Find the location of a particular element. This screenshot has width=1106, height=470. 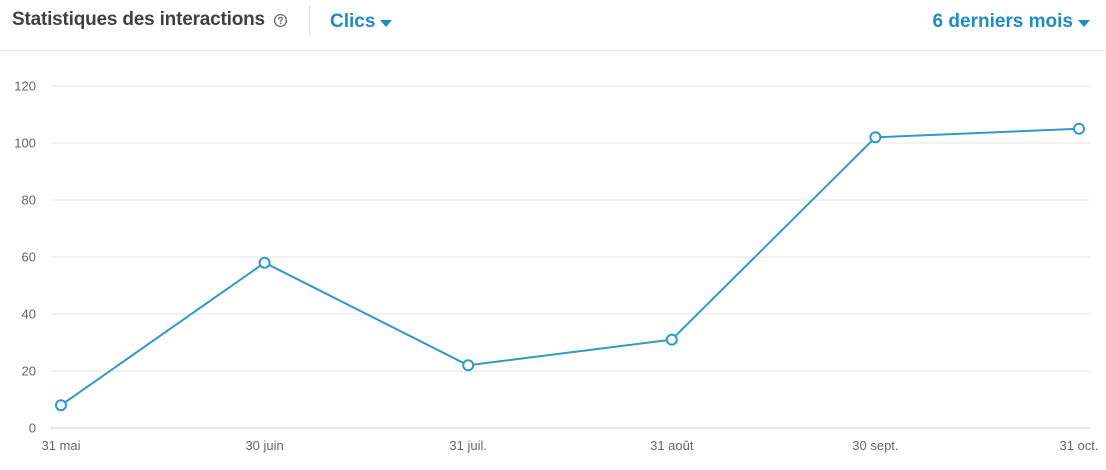

y-tick-label: 20 is located at coordinates (29, 371).